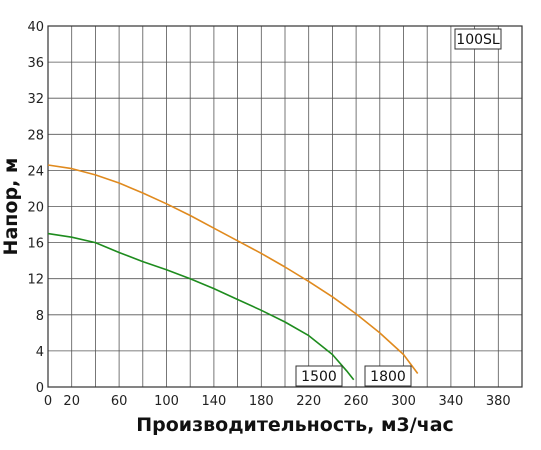 This screenshot has width=541, height=450. What do you see at coordinates (35, 244) in the screenshot?
I see `y-tick-label: 16` at bounding box center [35, 244].